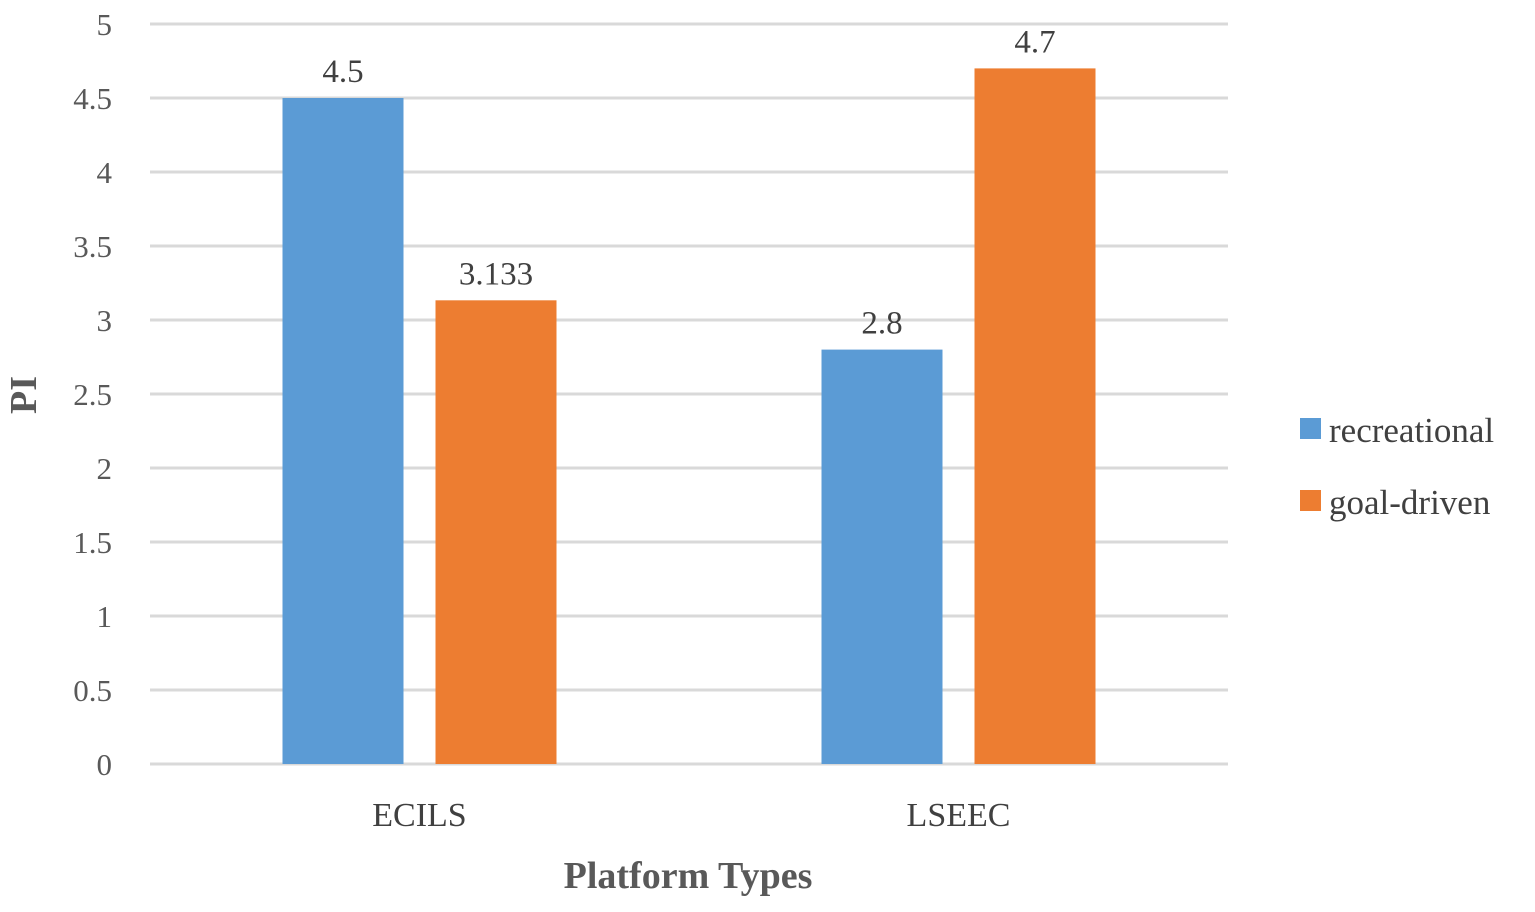 The height and width of the screenshot is (912, 1535). I want to click on legend-label-goal-driven: goal-driven, so click(1409, 502).